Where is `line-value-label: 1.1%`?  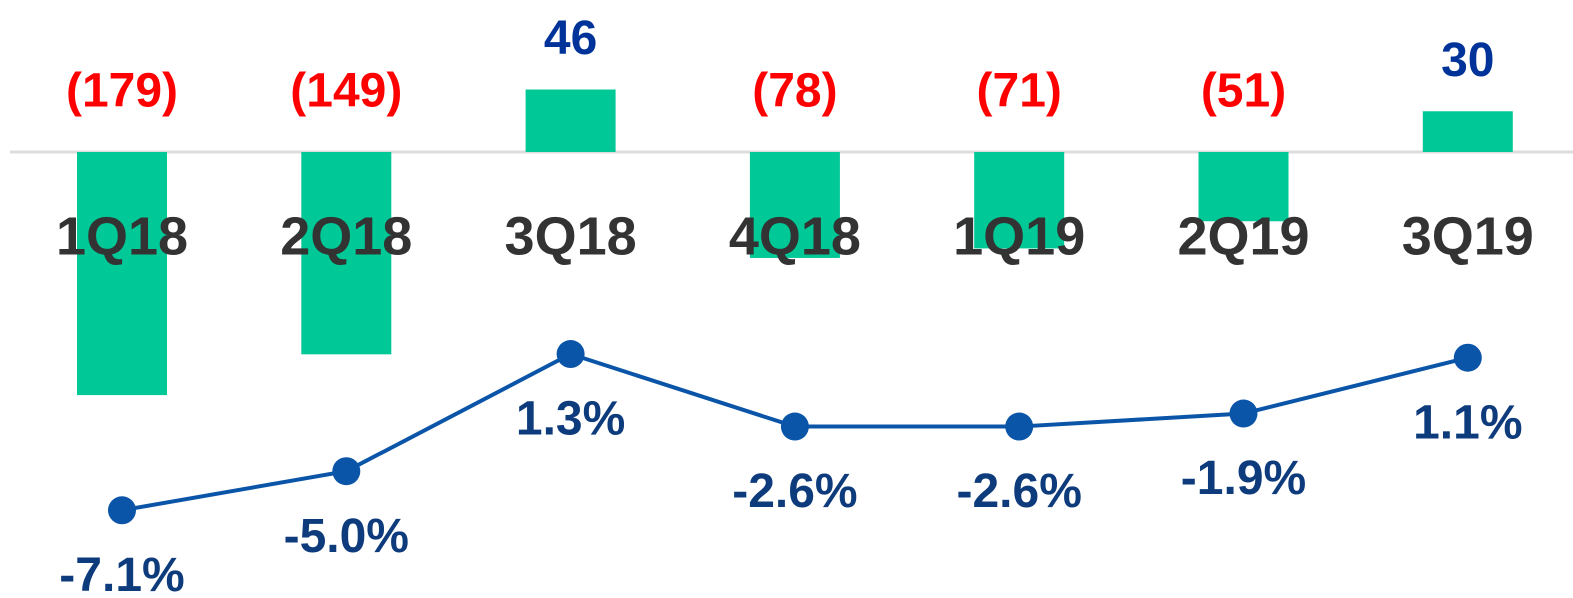
line-value-label: 1.1% is located at coordinates (1467, 422).